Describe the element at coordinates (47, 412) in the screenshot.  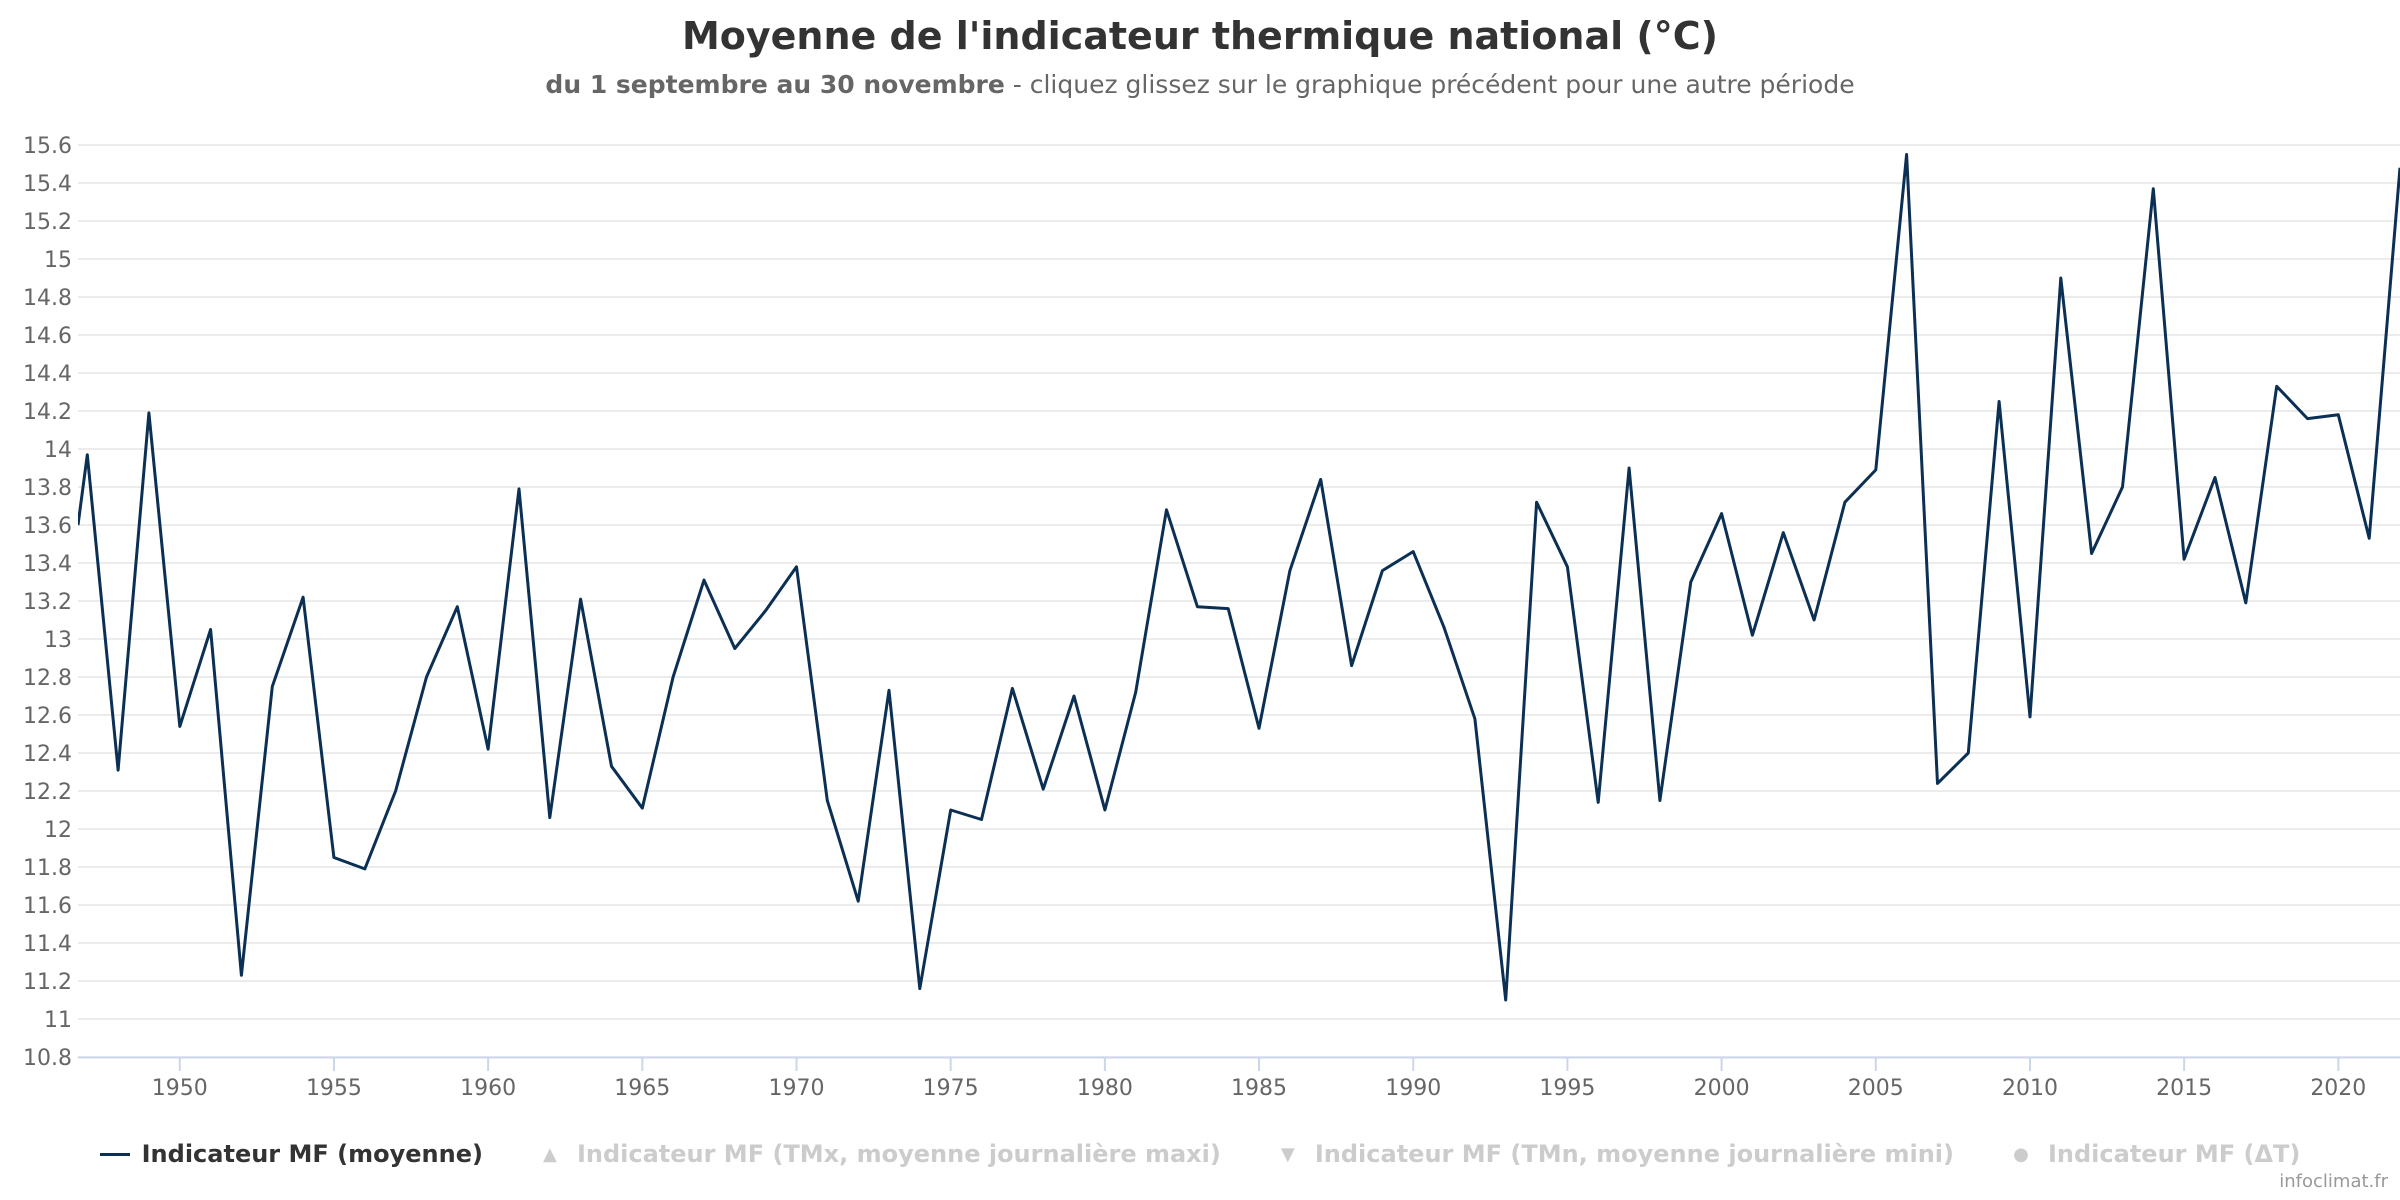
I see `y-tick-label: 14.2` at that location.